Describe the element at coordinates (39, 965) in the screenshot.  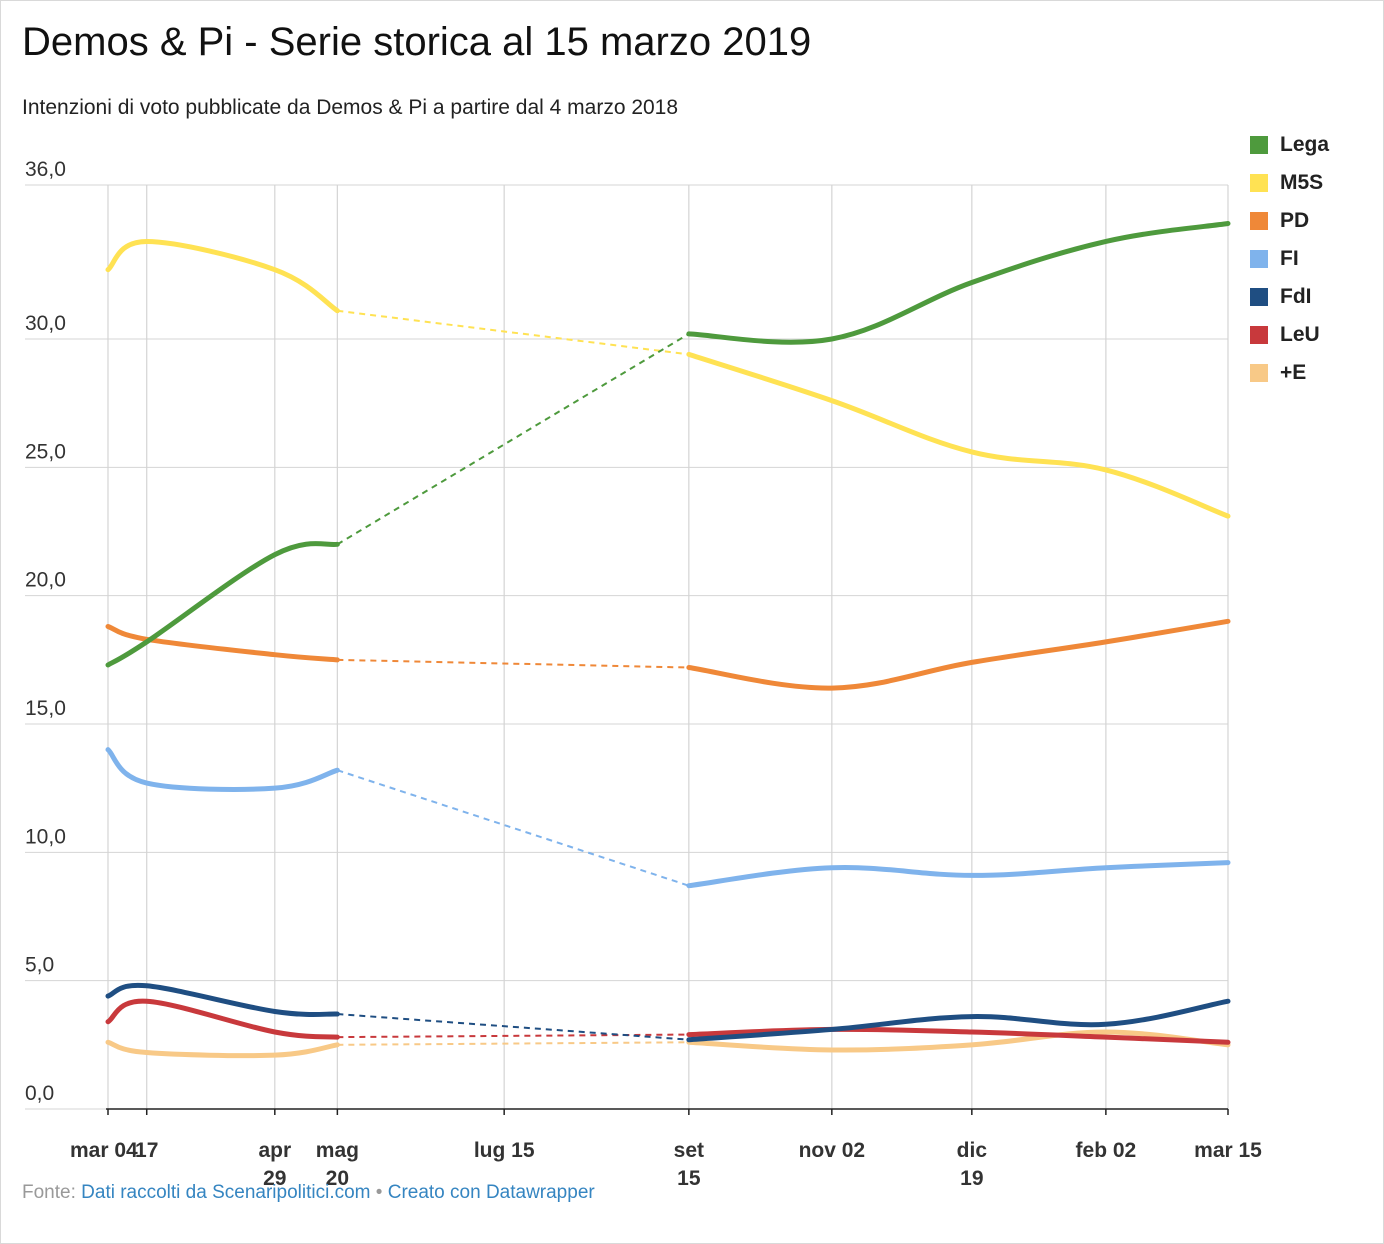
I see `y-tick-label: 5,0` at that location.